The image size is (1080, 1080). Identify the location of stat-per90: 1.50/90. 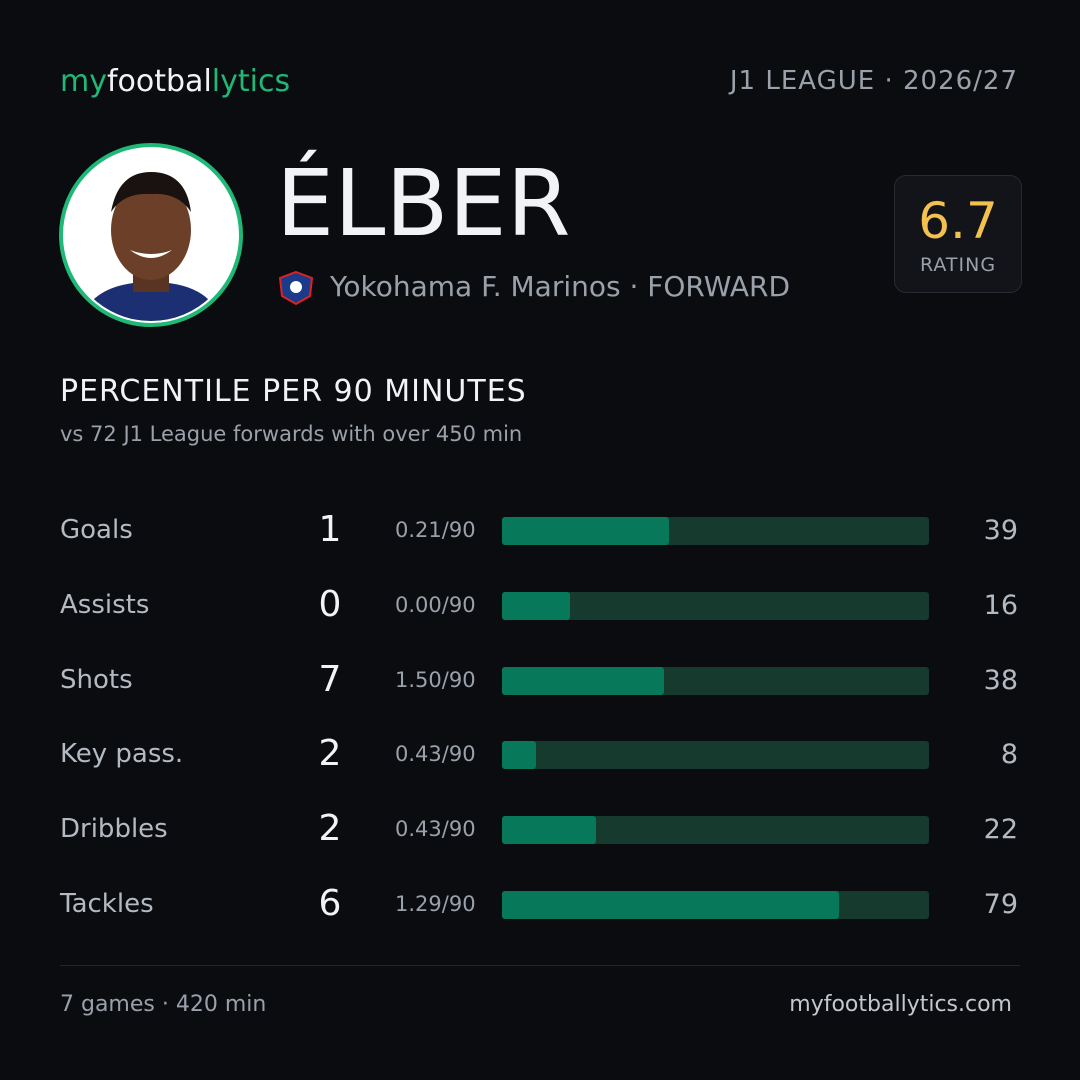
(435, 679).